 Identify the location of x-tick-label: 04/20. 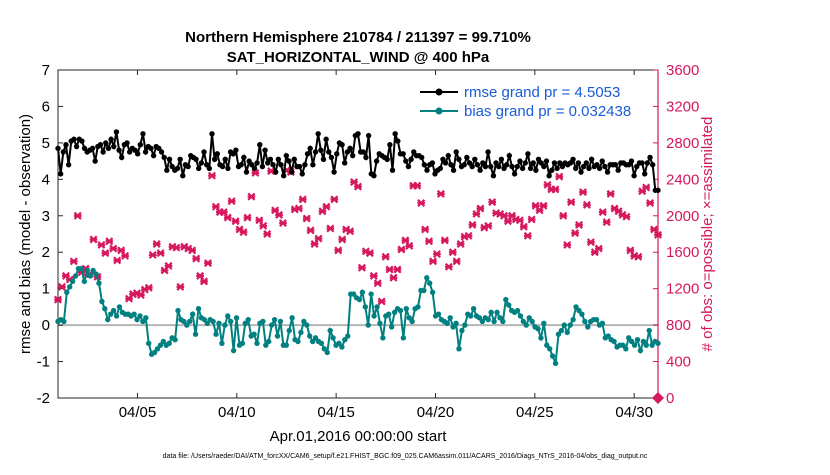
(436, 412).